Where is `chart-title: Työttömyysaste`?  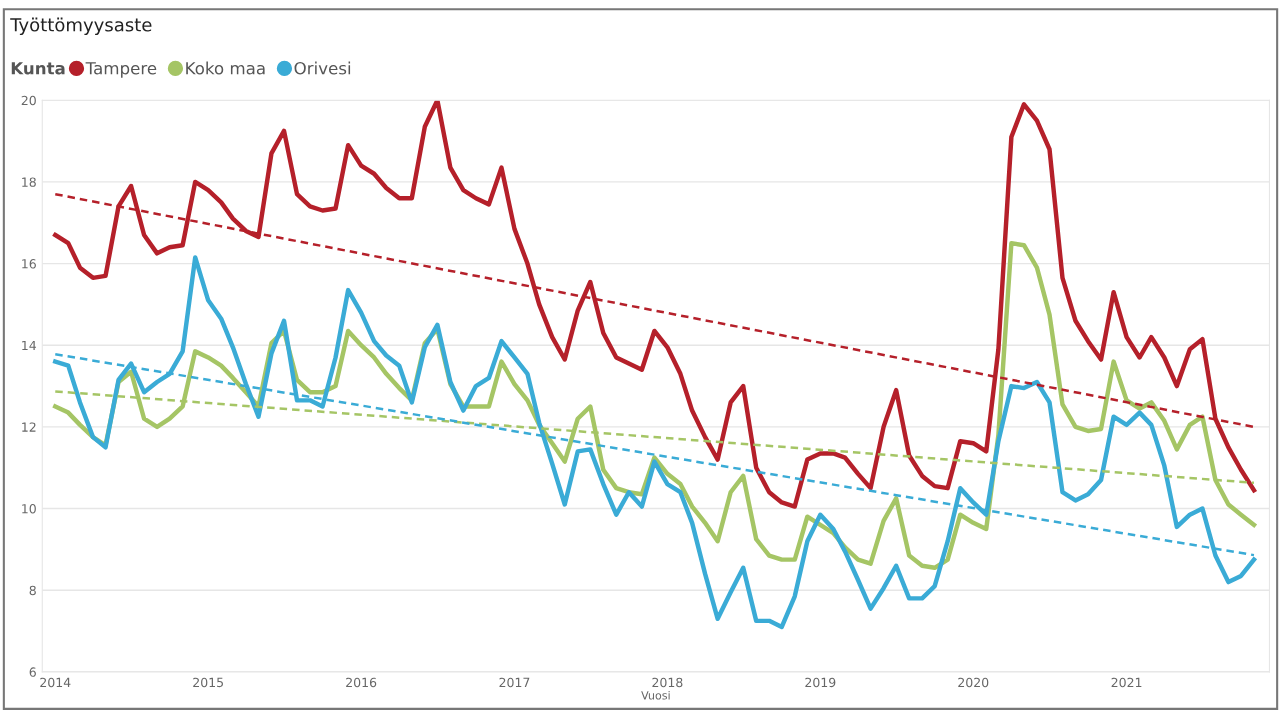 chart-title: Työttömyysaste is located at coordinates (81, 26).